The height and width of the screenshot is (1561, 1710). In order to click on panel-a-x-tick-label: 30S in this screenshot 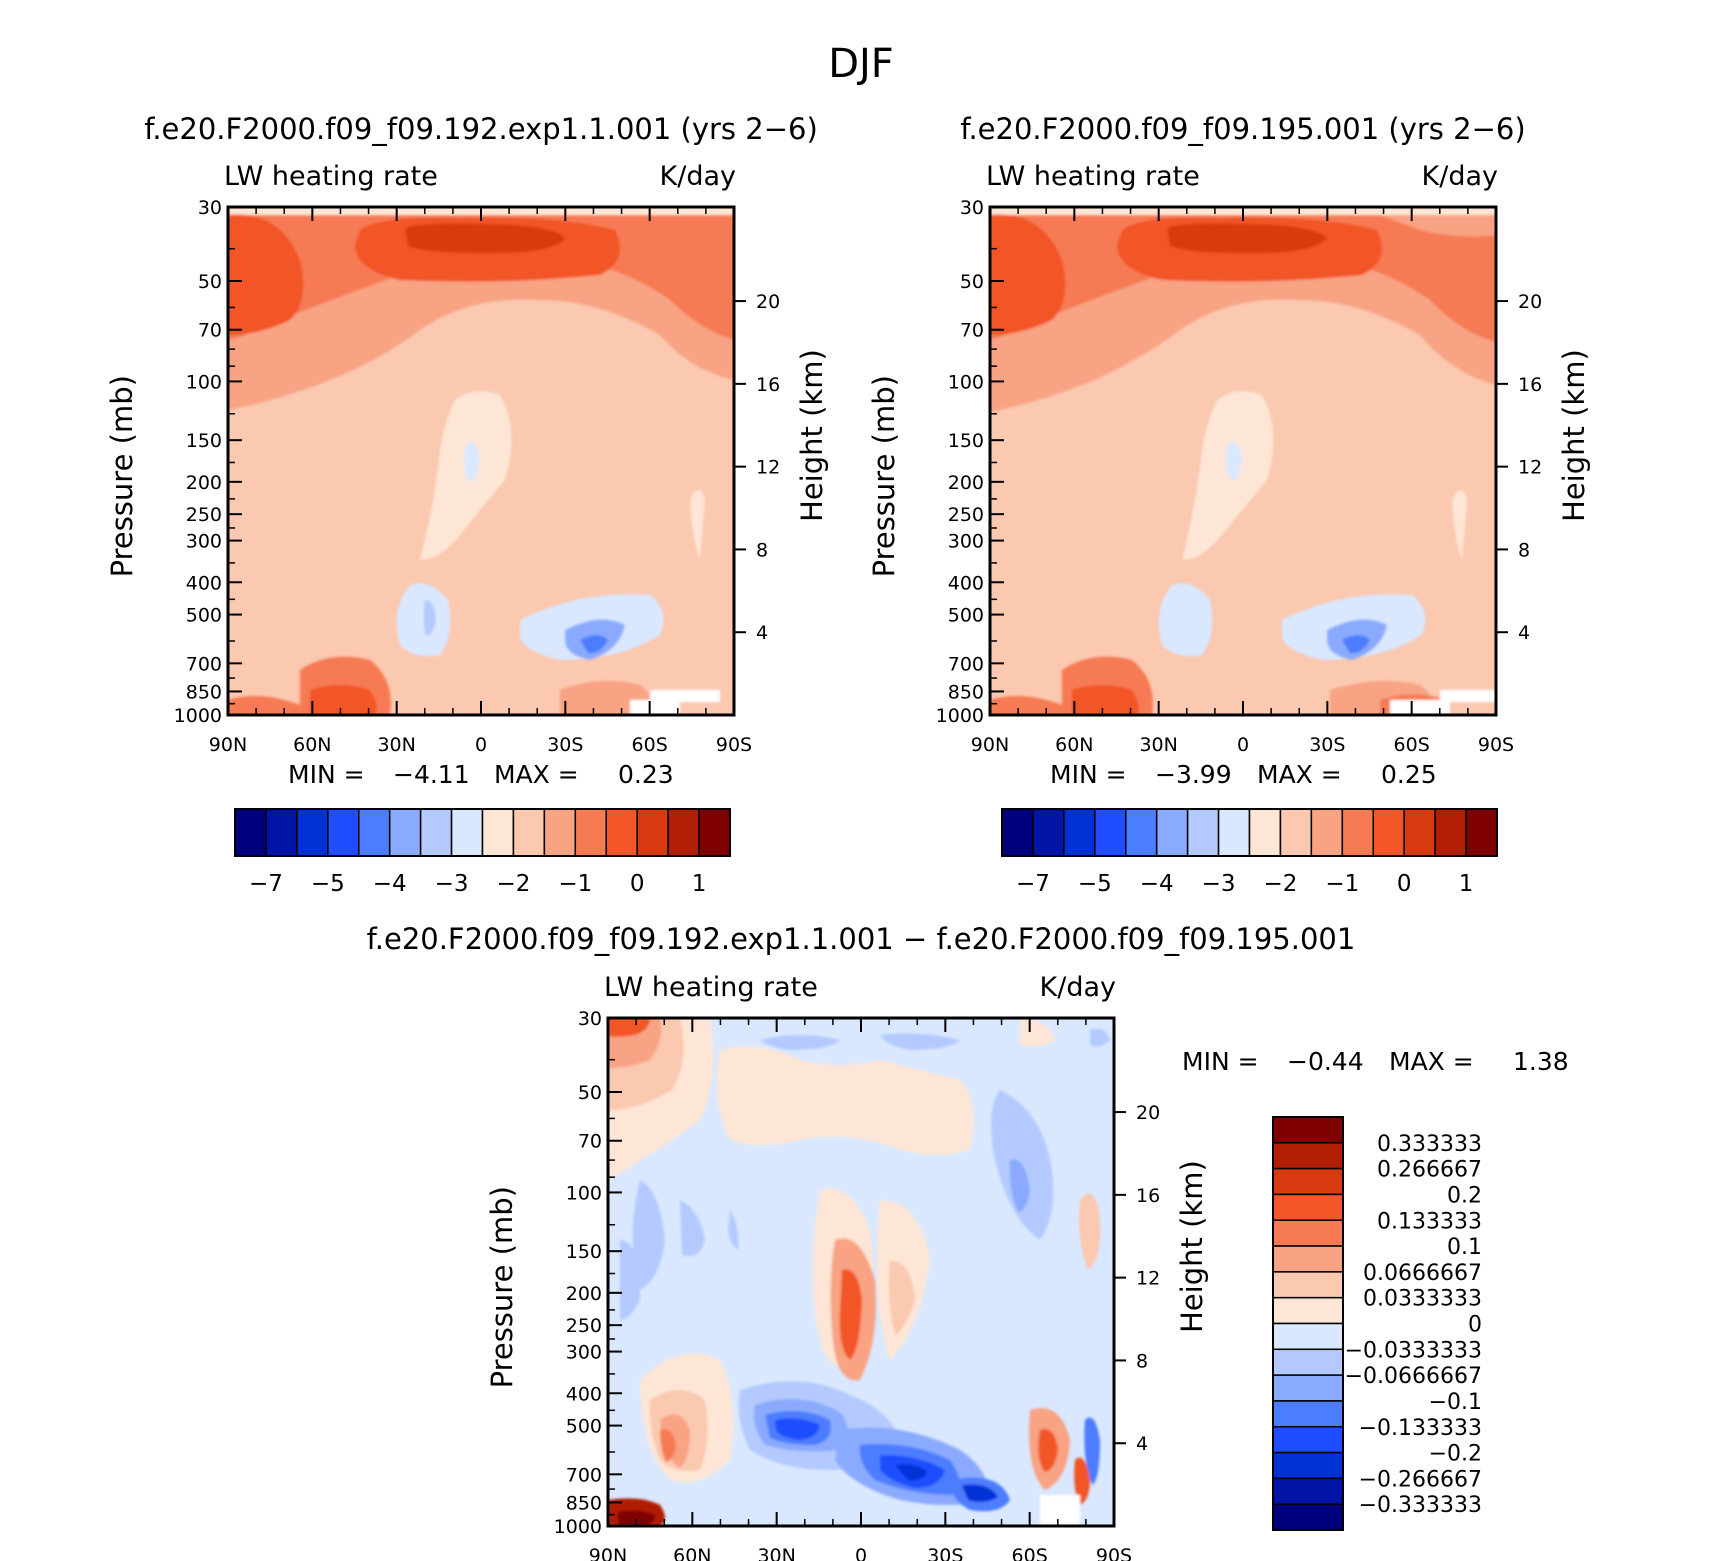, I will do `click(565, 745)`.